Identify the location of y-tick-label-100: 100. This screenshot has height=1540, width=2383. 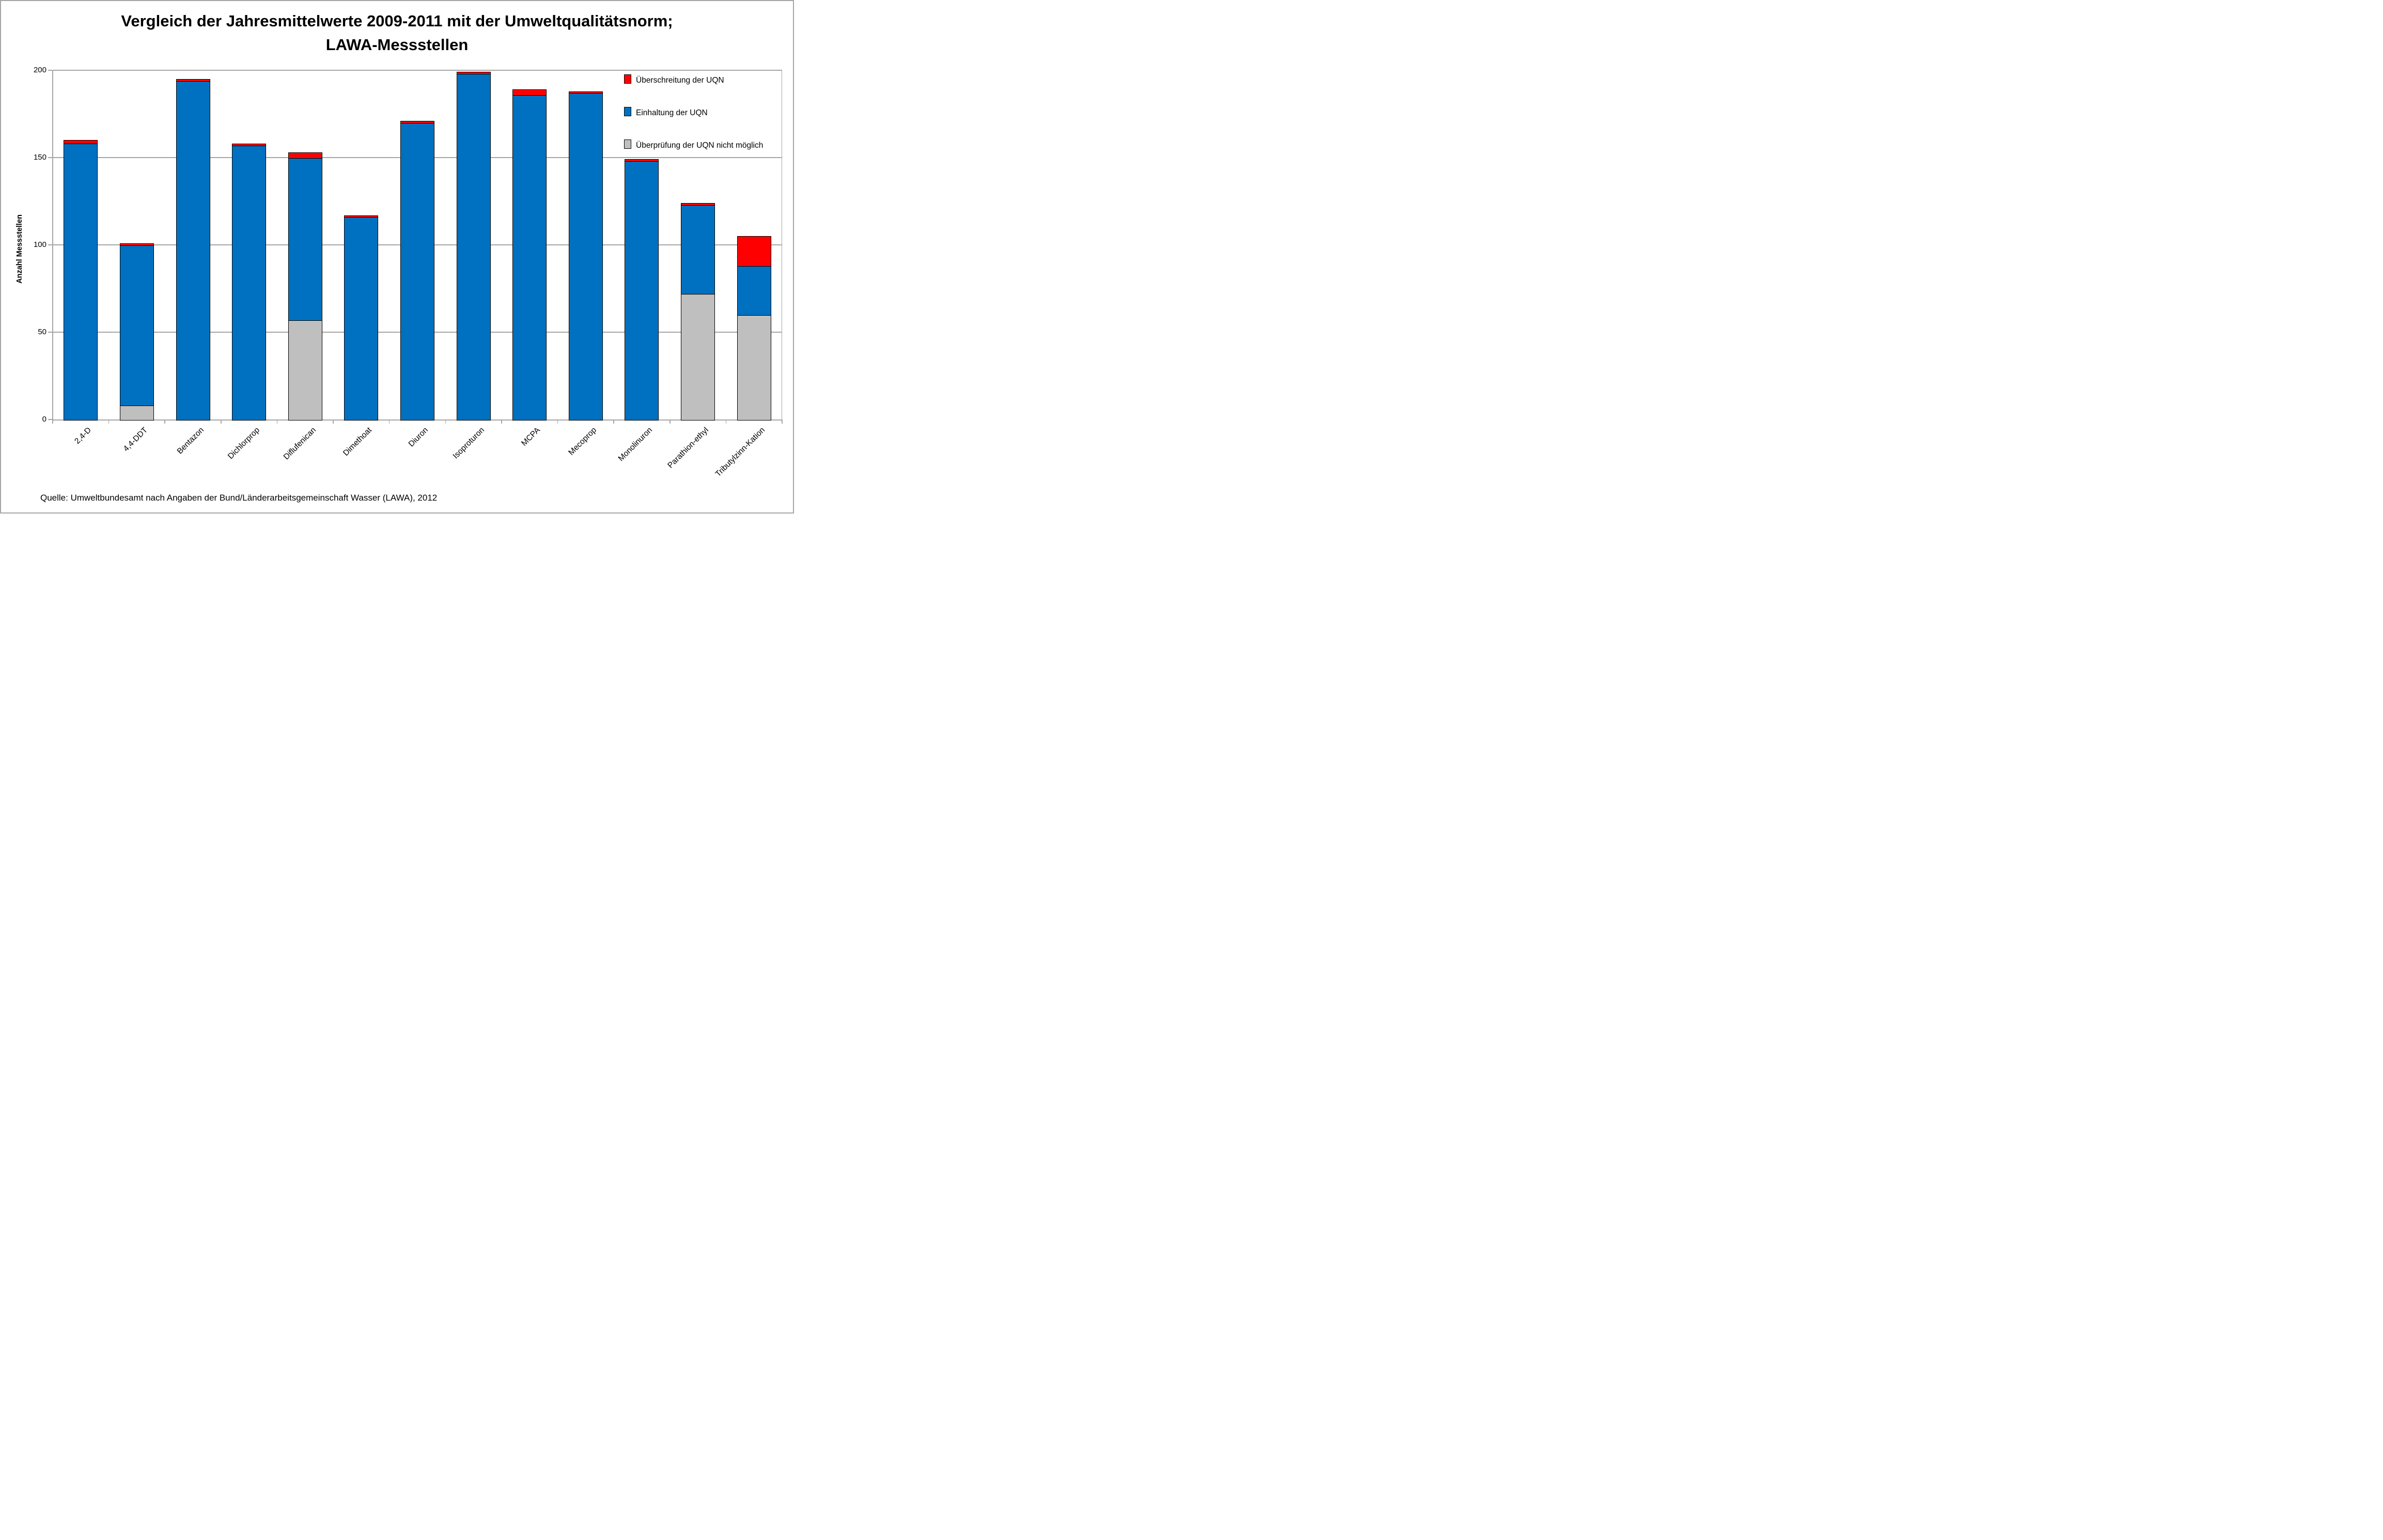
(40, 244).